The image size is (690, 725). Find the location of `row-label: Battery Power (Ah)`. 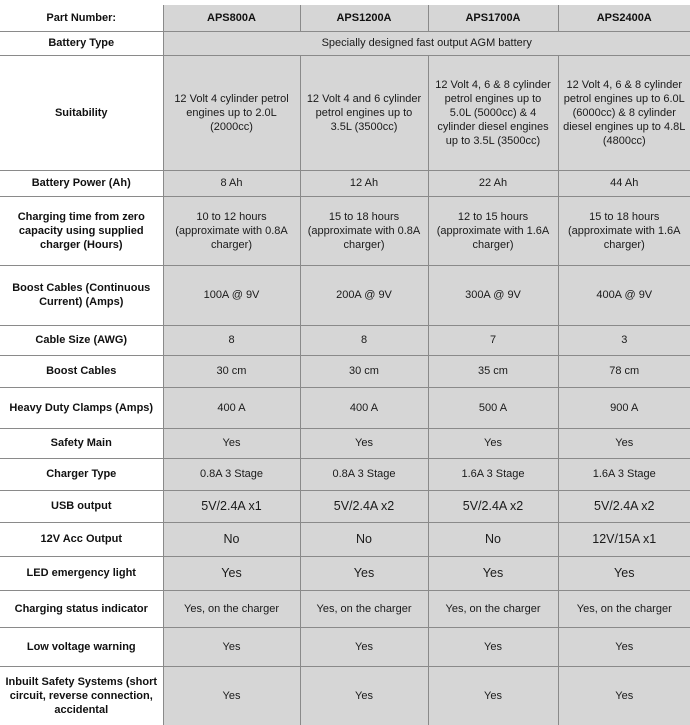

row-label: Battery Power (Ah) is located at coordinates (81, 183).